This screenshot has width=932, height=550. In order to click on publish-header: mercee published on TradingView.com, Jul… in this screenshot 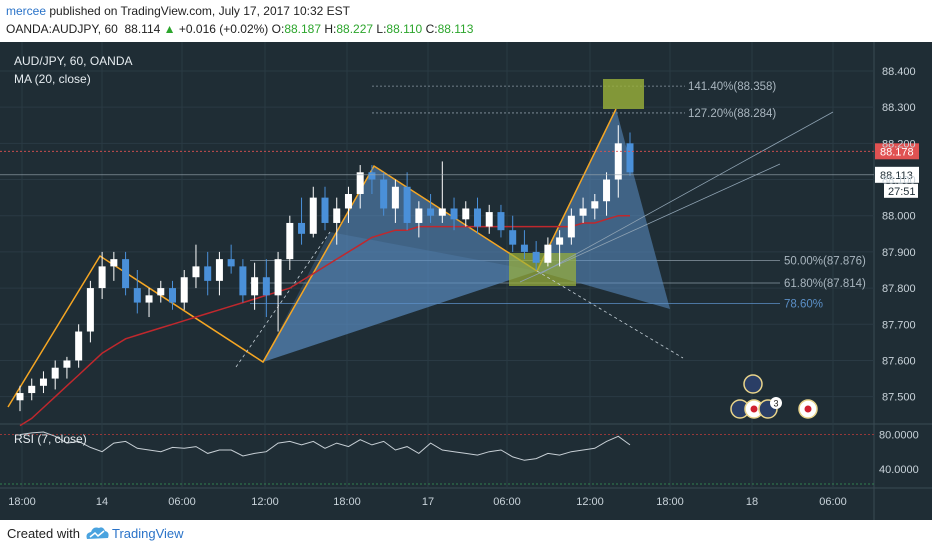, I will do `click(466, 21)`.